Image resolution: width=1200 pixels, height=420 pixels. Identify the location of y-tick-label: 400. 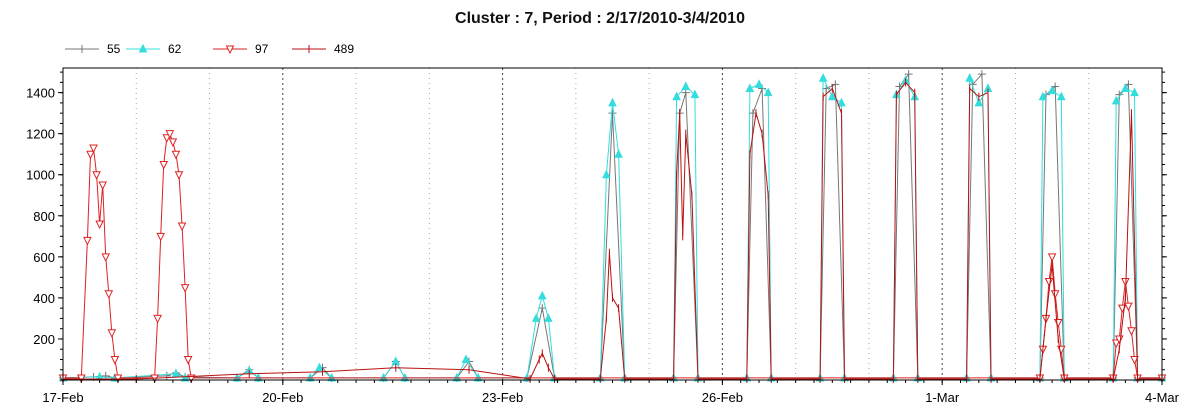
(44, 298).